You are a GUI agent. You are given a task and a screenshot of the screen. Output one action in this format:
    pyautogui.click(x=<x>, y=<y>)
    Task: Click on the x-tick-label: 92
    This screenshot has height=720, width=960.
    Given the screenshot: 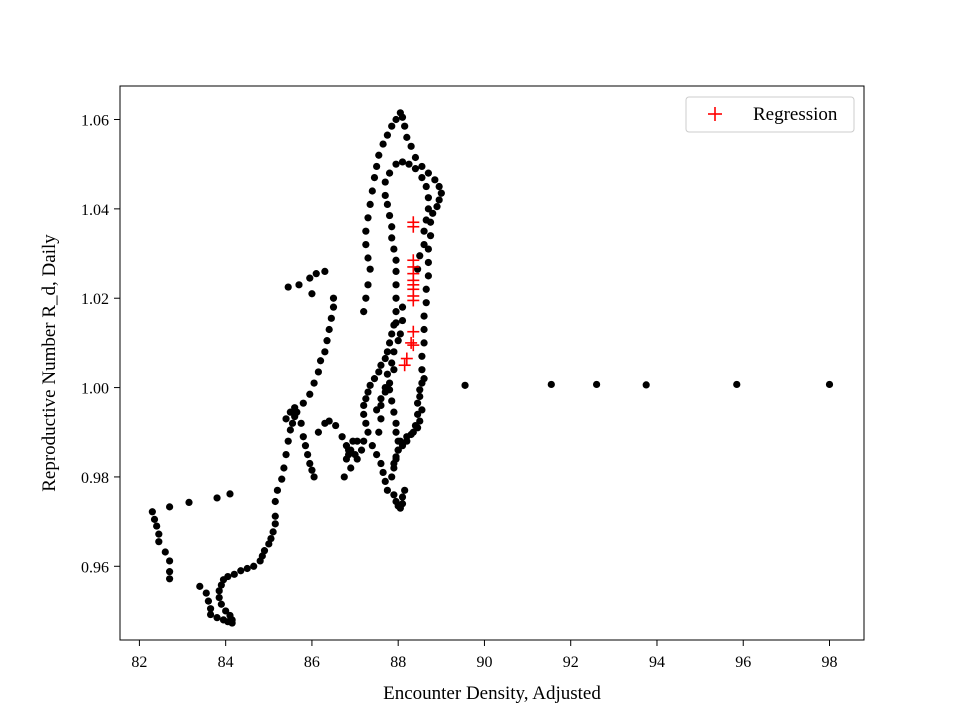 What is the action you would take?
    pyautogui.click(x=571, y=662)
    